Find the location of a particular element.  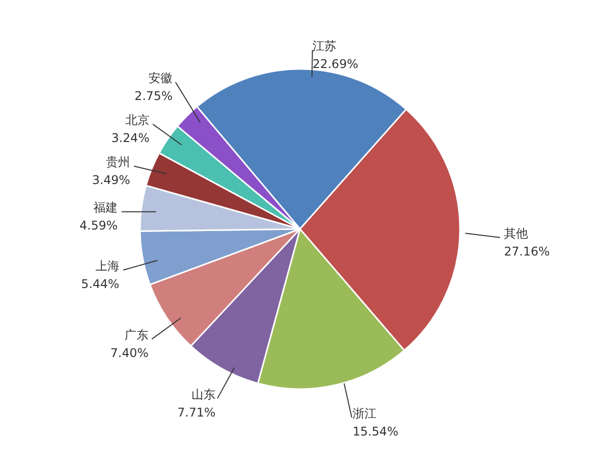

slice-label: 贵州 is located at coordinates (118, 162).